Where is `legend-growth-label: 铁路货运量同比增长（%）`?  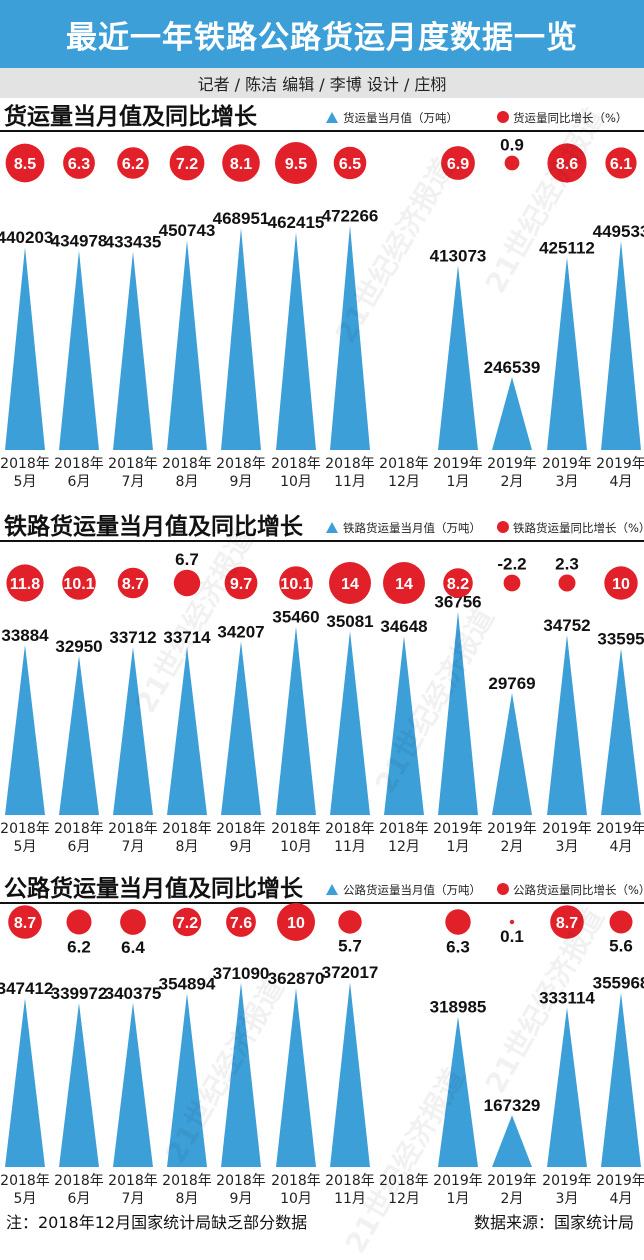 legend-growth-label: 铁路货运量同比增长（%） is located at coordinates (578, 528).